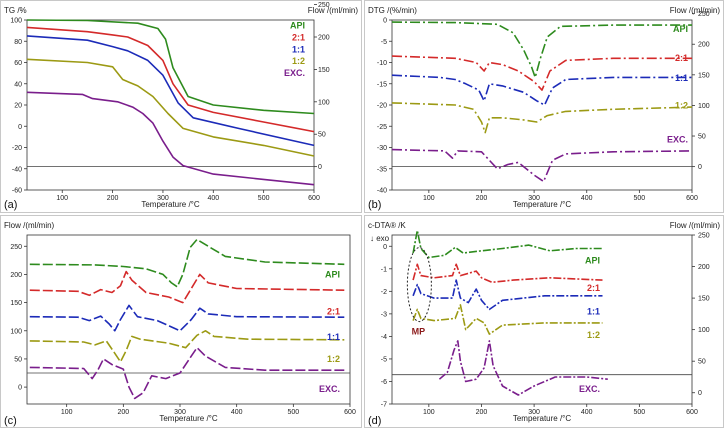 The image size is (724, 433). What do you see at coordinates (419, 332) in the screenshot?
I see `mp-annotation: MP` at bounding box center [419, 332].